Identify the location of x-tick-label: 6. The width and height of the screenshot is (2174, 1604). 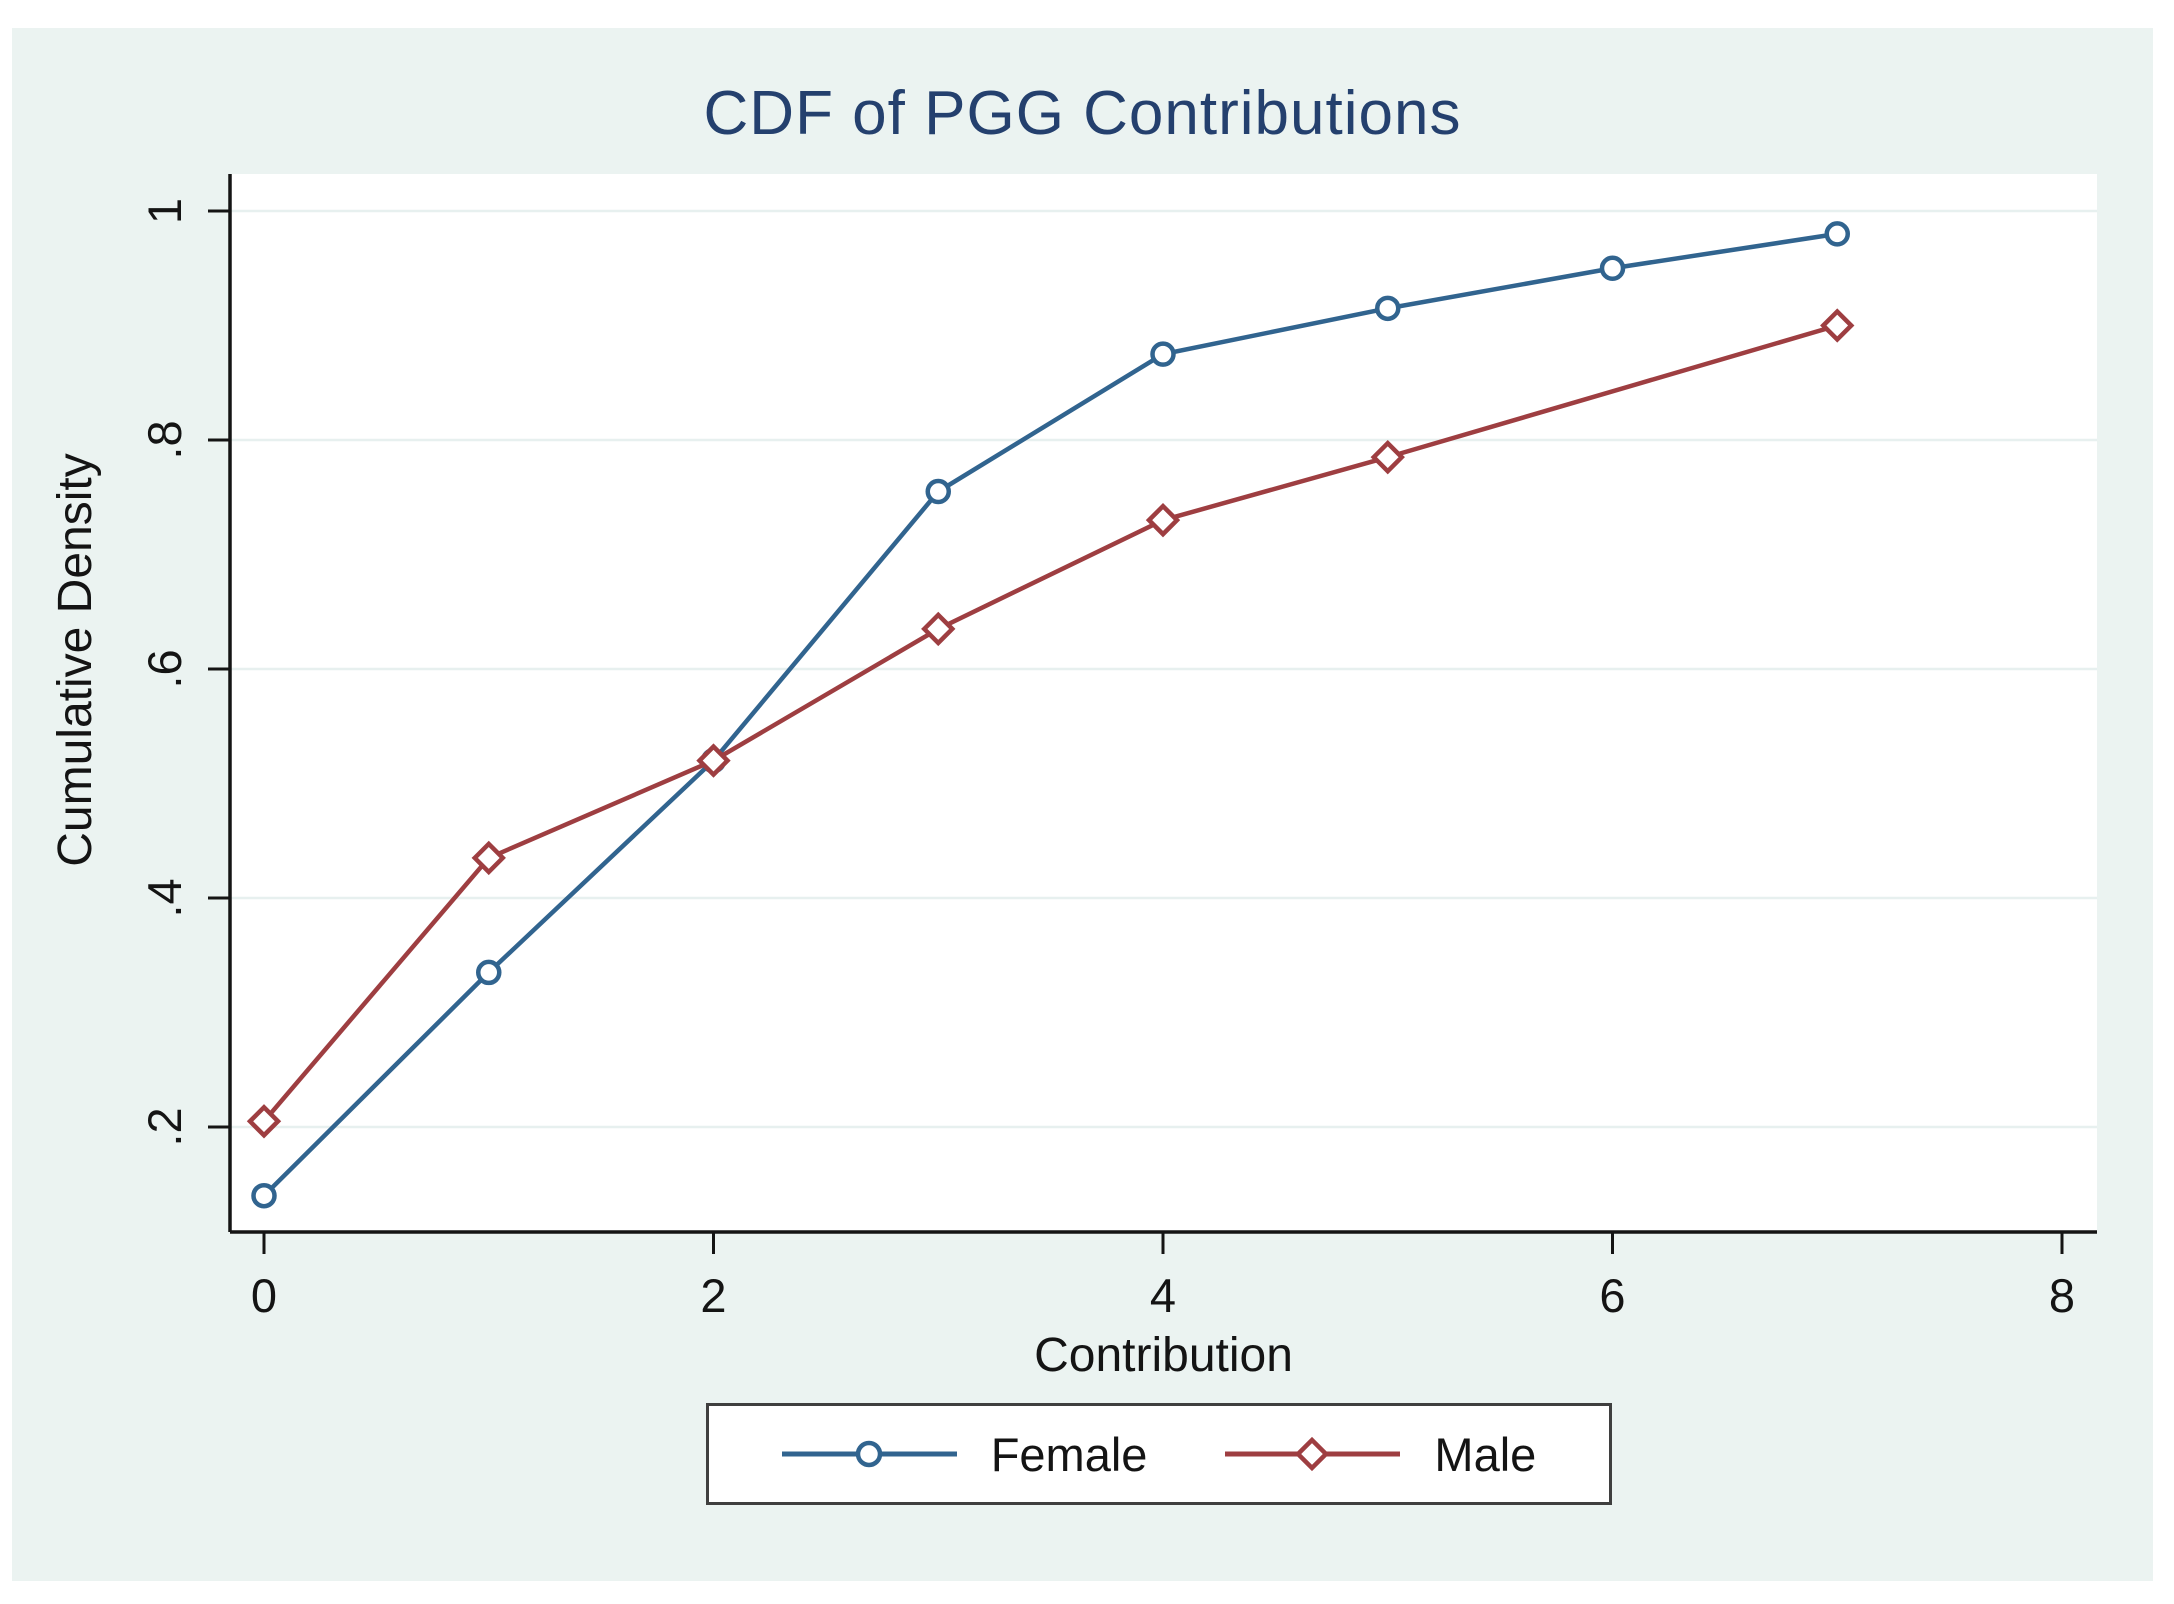
(1612, 1295).